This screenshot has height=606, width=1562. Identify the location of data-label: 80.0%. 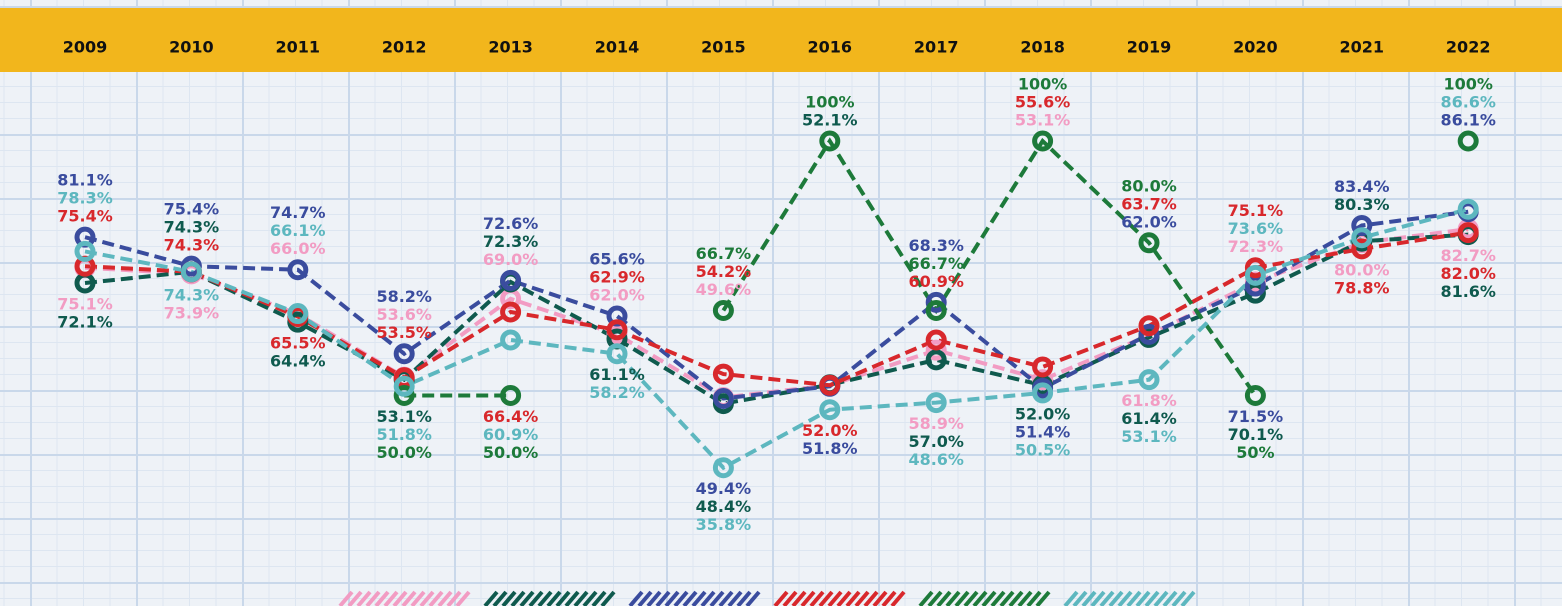
(1149, 185).